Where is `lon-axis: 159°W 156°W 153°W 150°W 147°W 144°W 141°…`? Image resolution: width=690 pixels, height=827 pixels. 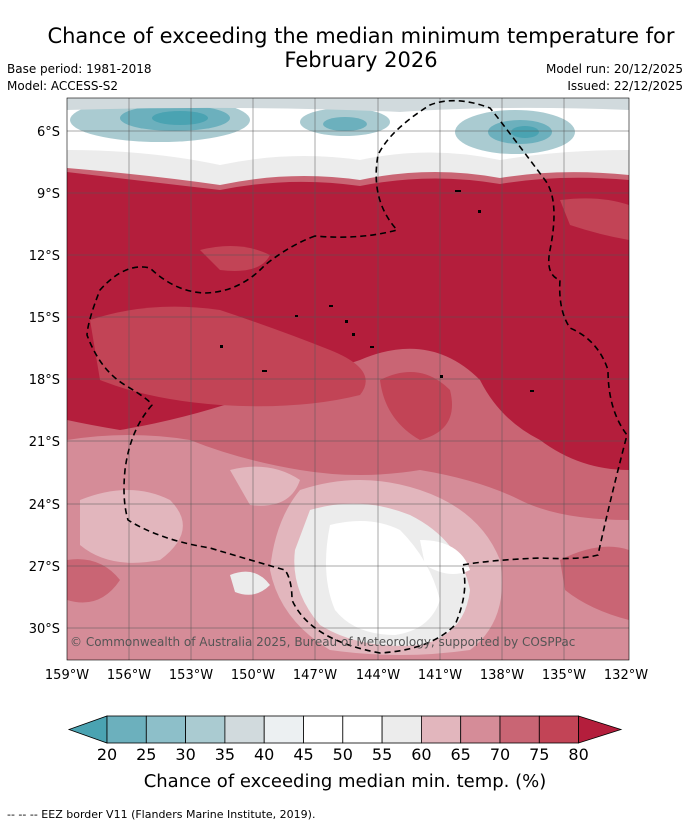
lon-axis: 159°W 156°W 153°W 150°W 147°W 144°W 141°… is located at coordinates (346, 675).